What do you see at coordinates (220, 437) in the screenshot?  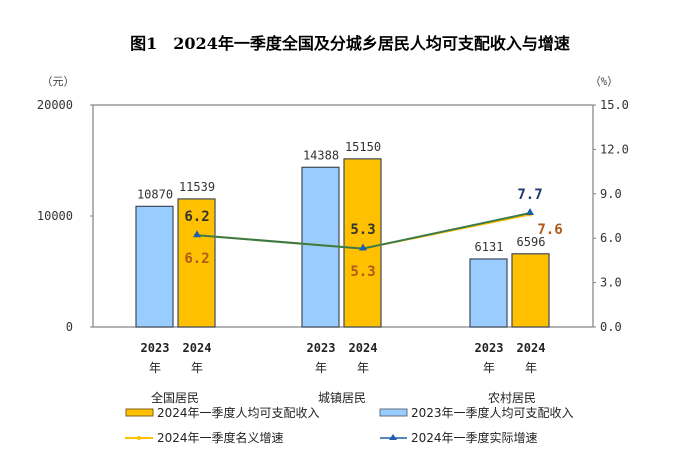 I see `legend-label: 2024年一季度名义增速` at bounding box center [220, 437].